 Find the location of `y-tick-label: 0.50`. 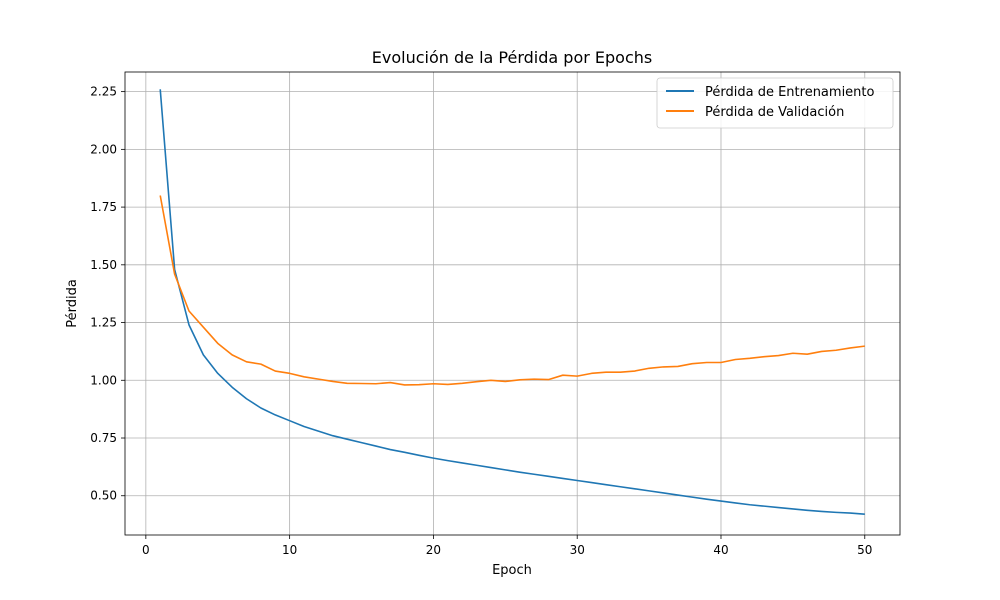

y-tick-label: 0.50 is located at coordinates (103, 496).